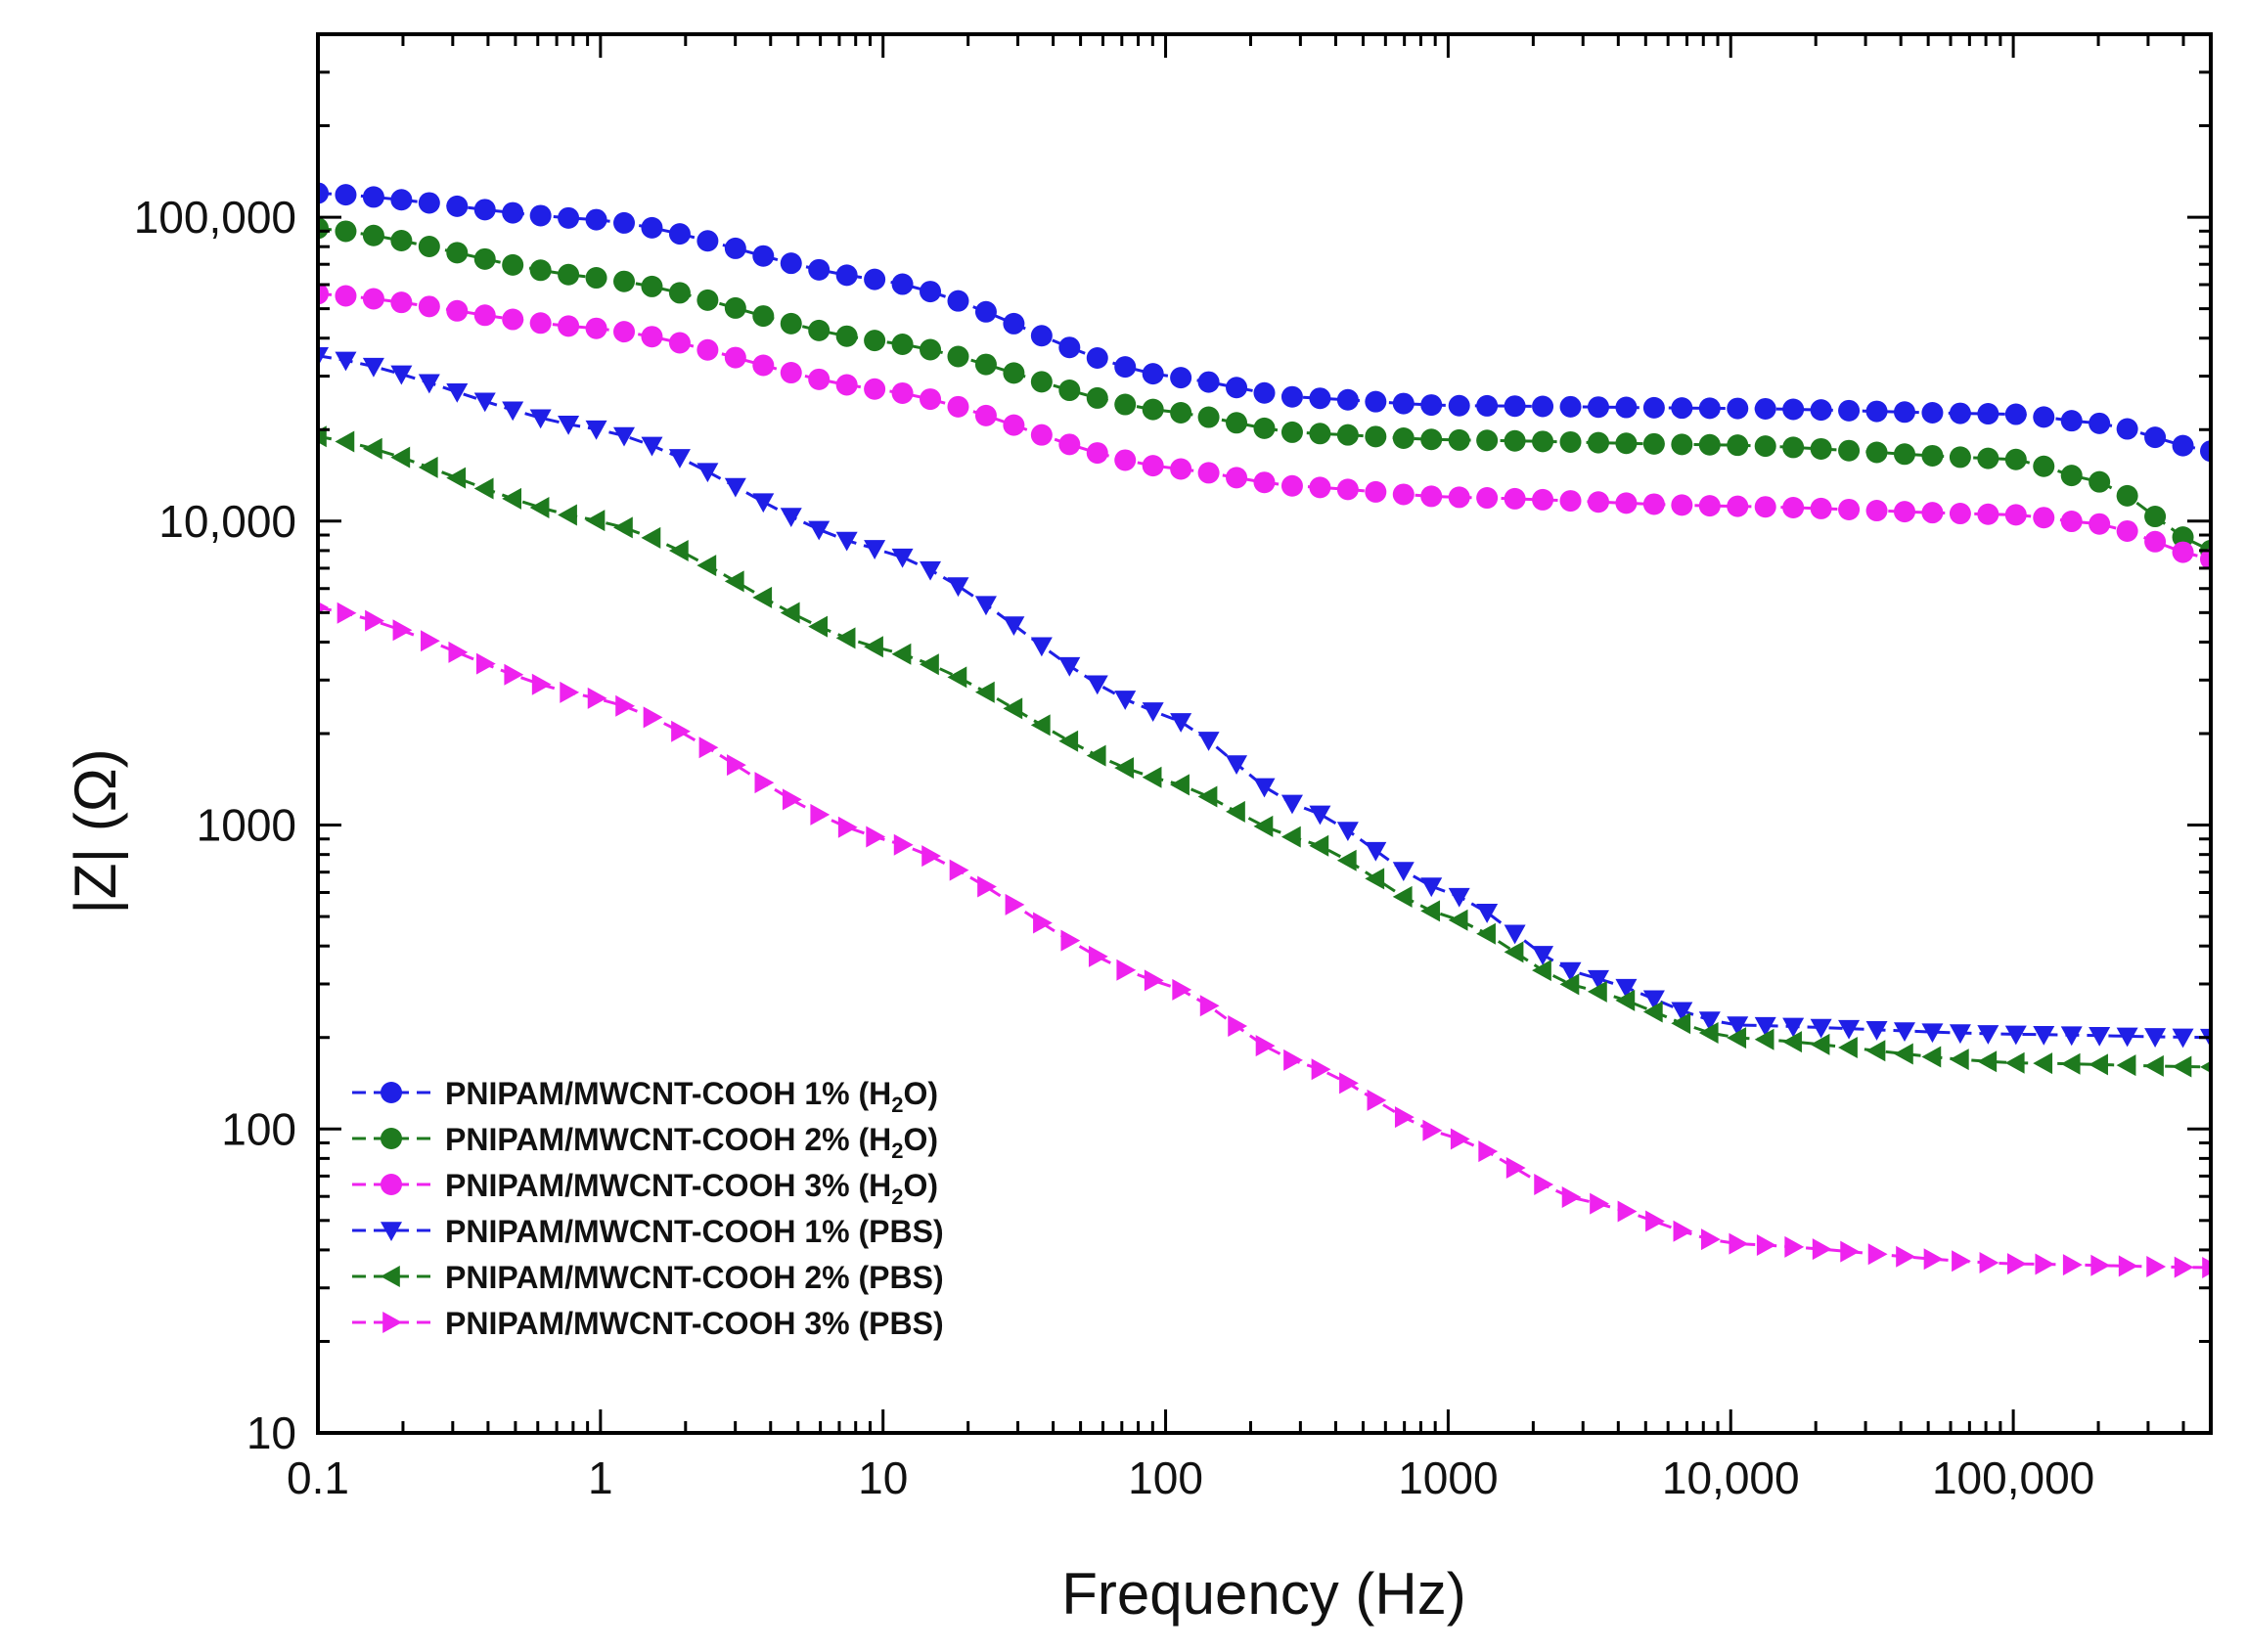 The image size is (2246, 1652). I want to click on legend-item-6: PNIPAM/MWCNT-COOH 3% (PBS), so click(648, 1324).